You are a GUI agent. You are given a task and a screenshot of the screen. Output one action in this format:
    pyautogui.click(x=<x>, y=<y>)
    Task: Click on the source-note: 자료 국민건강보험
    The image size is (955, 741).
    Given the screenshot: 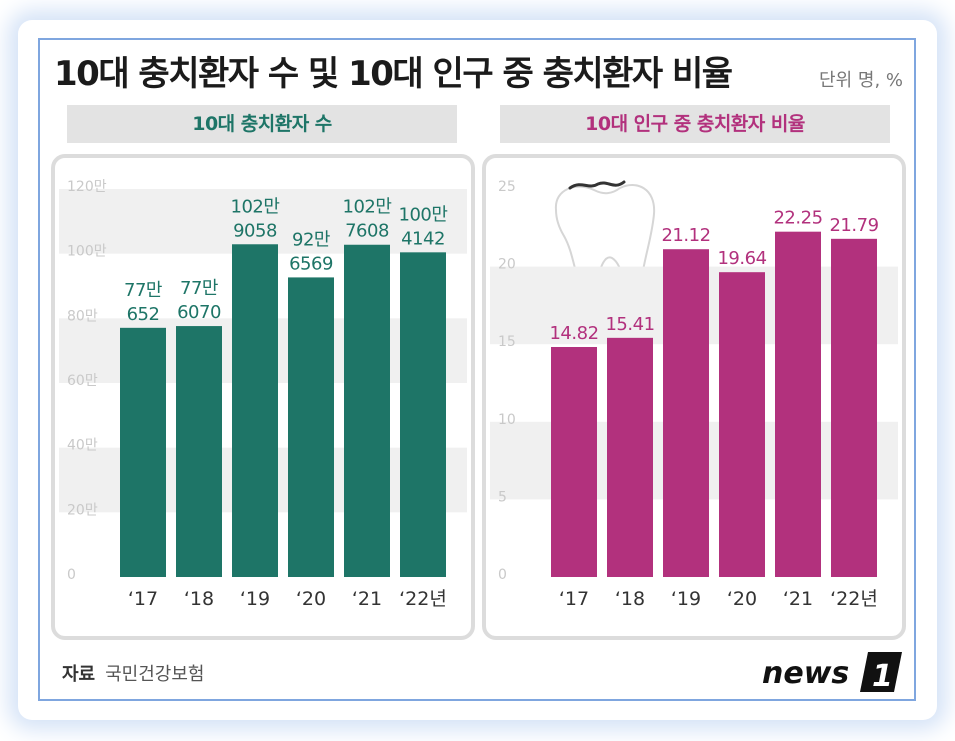 What is the action you would take?
    pyautogui.click(x=133, y=673)
    